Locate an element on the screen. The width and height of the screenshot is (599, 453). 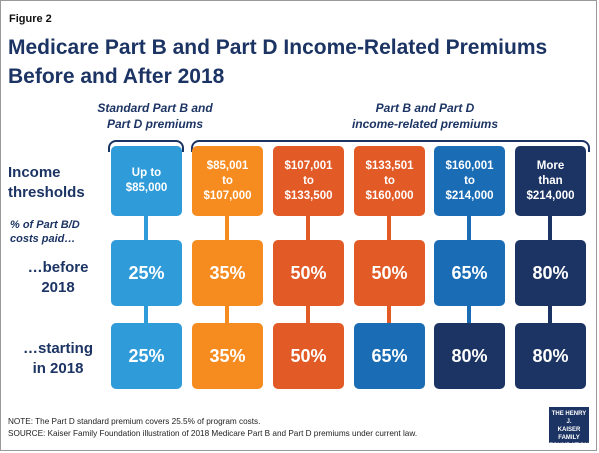
threshold-text: $160,000 is located at coordinates (389, 195).